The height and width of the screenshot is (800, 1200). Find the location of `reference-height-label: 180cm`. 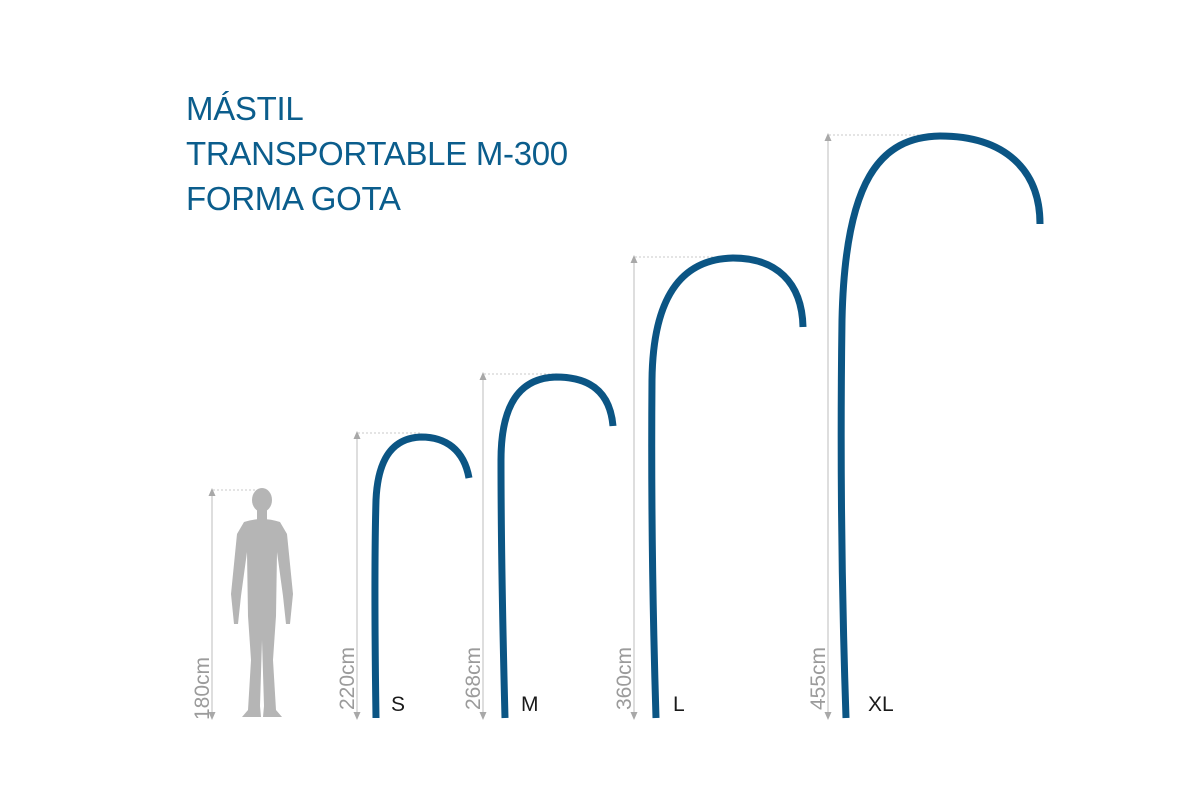

reference-height-label: 180cm is located at coordinates (202, 688).